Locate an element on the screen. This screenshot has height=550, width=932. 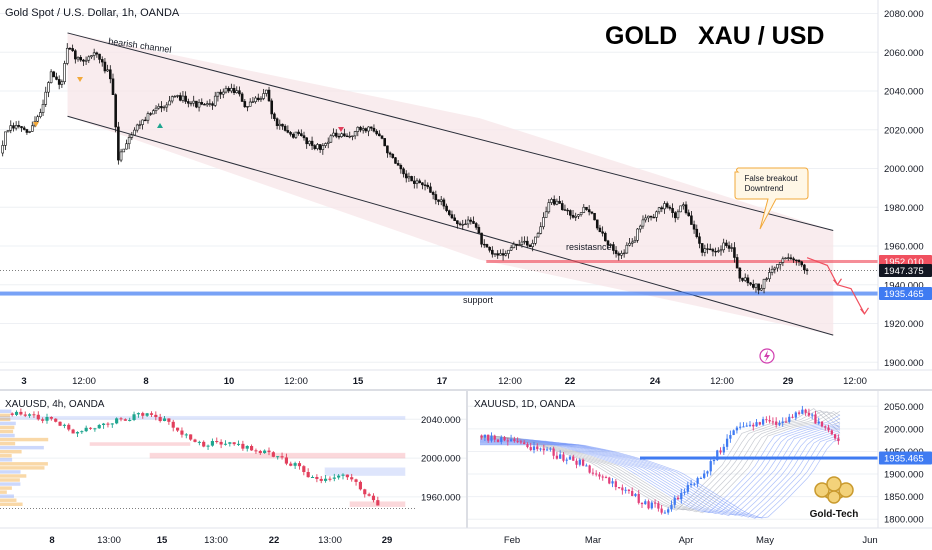
orange-triangle-marker-icon is located at coordinates (36, 124).